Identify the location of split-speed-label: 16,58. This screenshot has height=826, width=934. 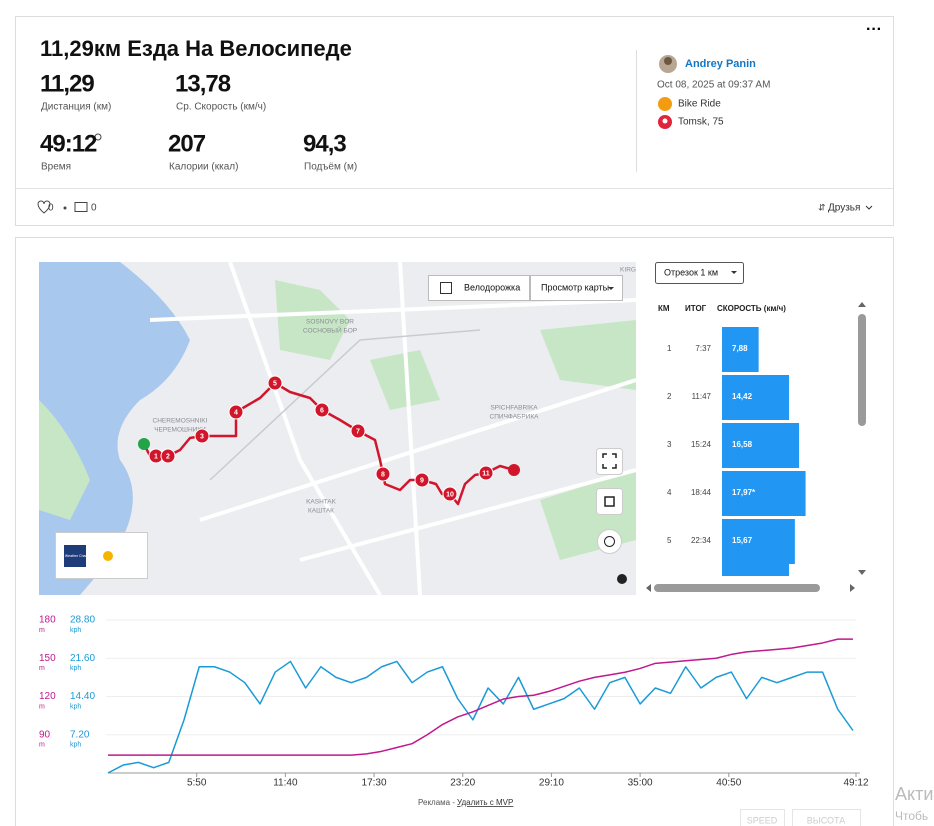
(742, 444).